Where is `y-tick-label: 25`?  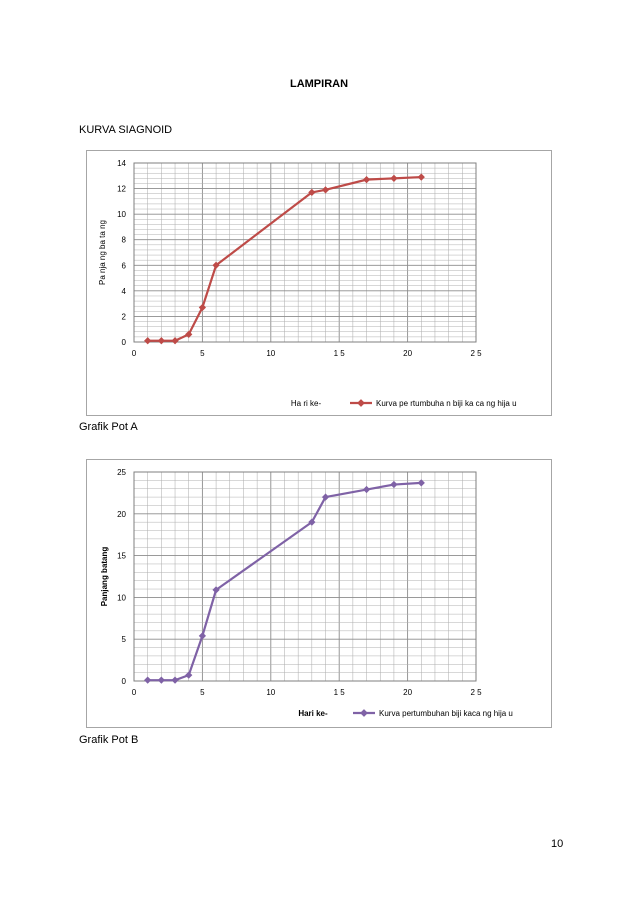 y-tick-label: 25 is located at coordinates (121, 472).